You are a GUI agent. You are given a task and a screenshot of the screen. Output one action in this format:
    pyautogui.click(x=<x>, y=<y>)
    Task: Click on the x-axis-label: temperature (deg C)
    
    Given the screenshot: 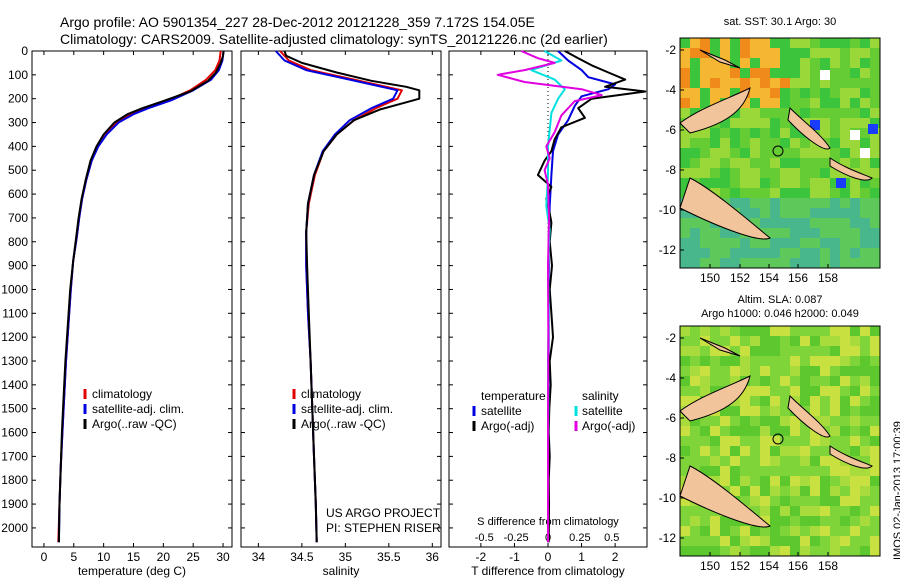 What is the action you would take?
    pyautogui.click(x=132, y=571)
    